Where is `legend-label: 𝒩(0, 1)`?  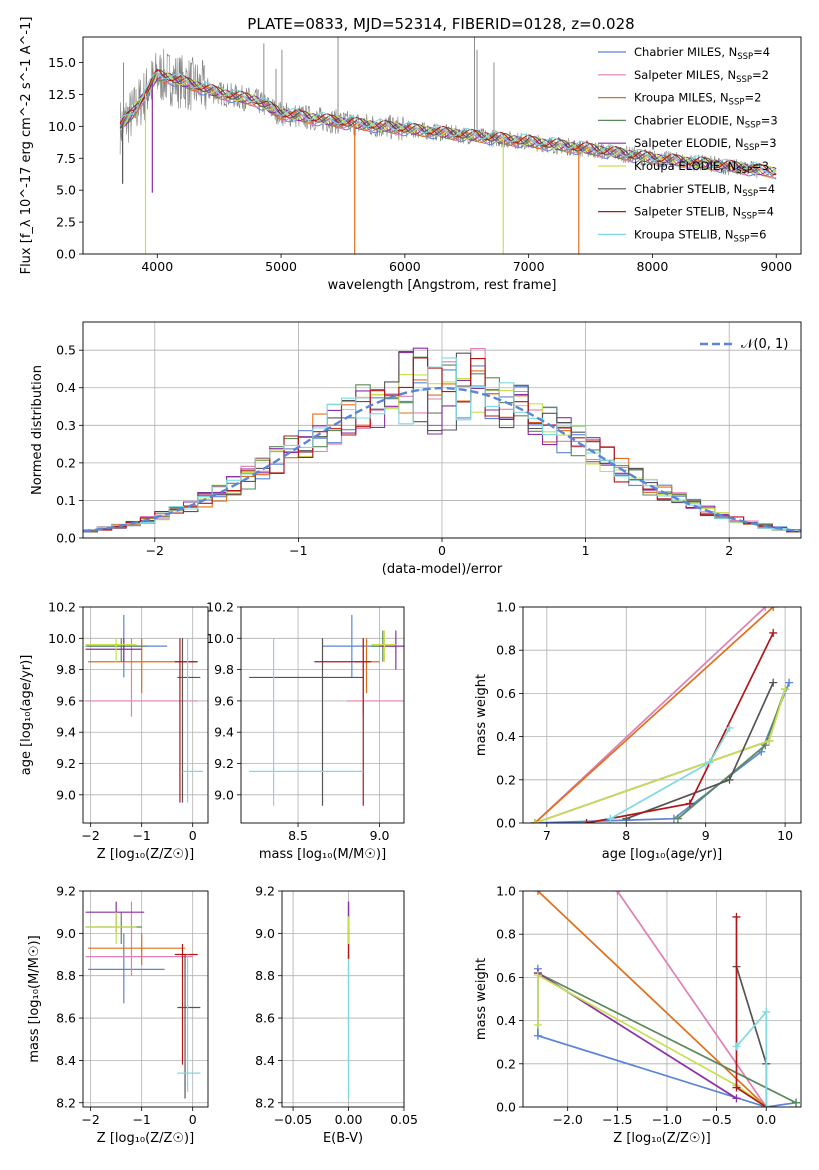
legend-label: 𝒩(0, 1) is located at coordinates (764, 344).